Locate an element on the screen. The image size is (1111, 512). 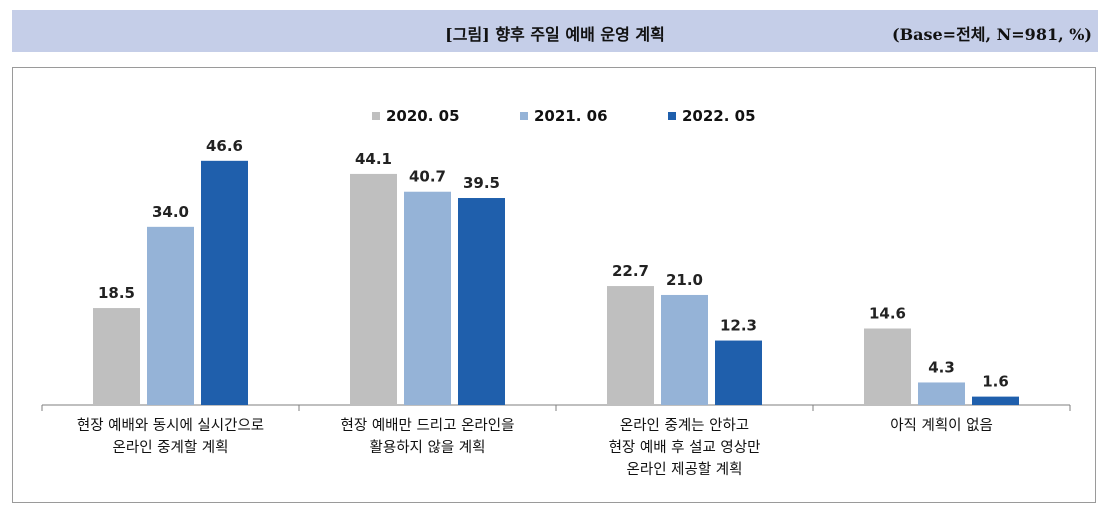
data-label: 12.3 is located at coordinates (738, 326).